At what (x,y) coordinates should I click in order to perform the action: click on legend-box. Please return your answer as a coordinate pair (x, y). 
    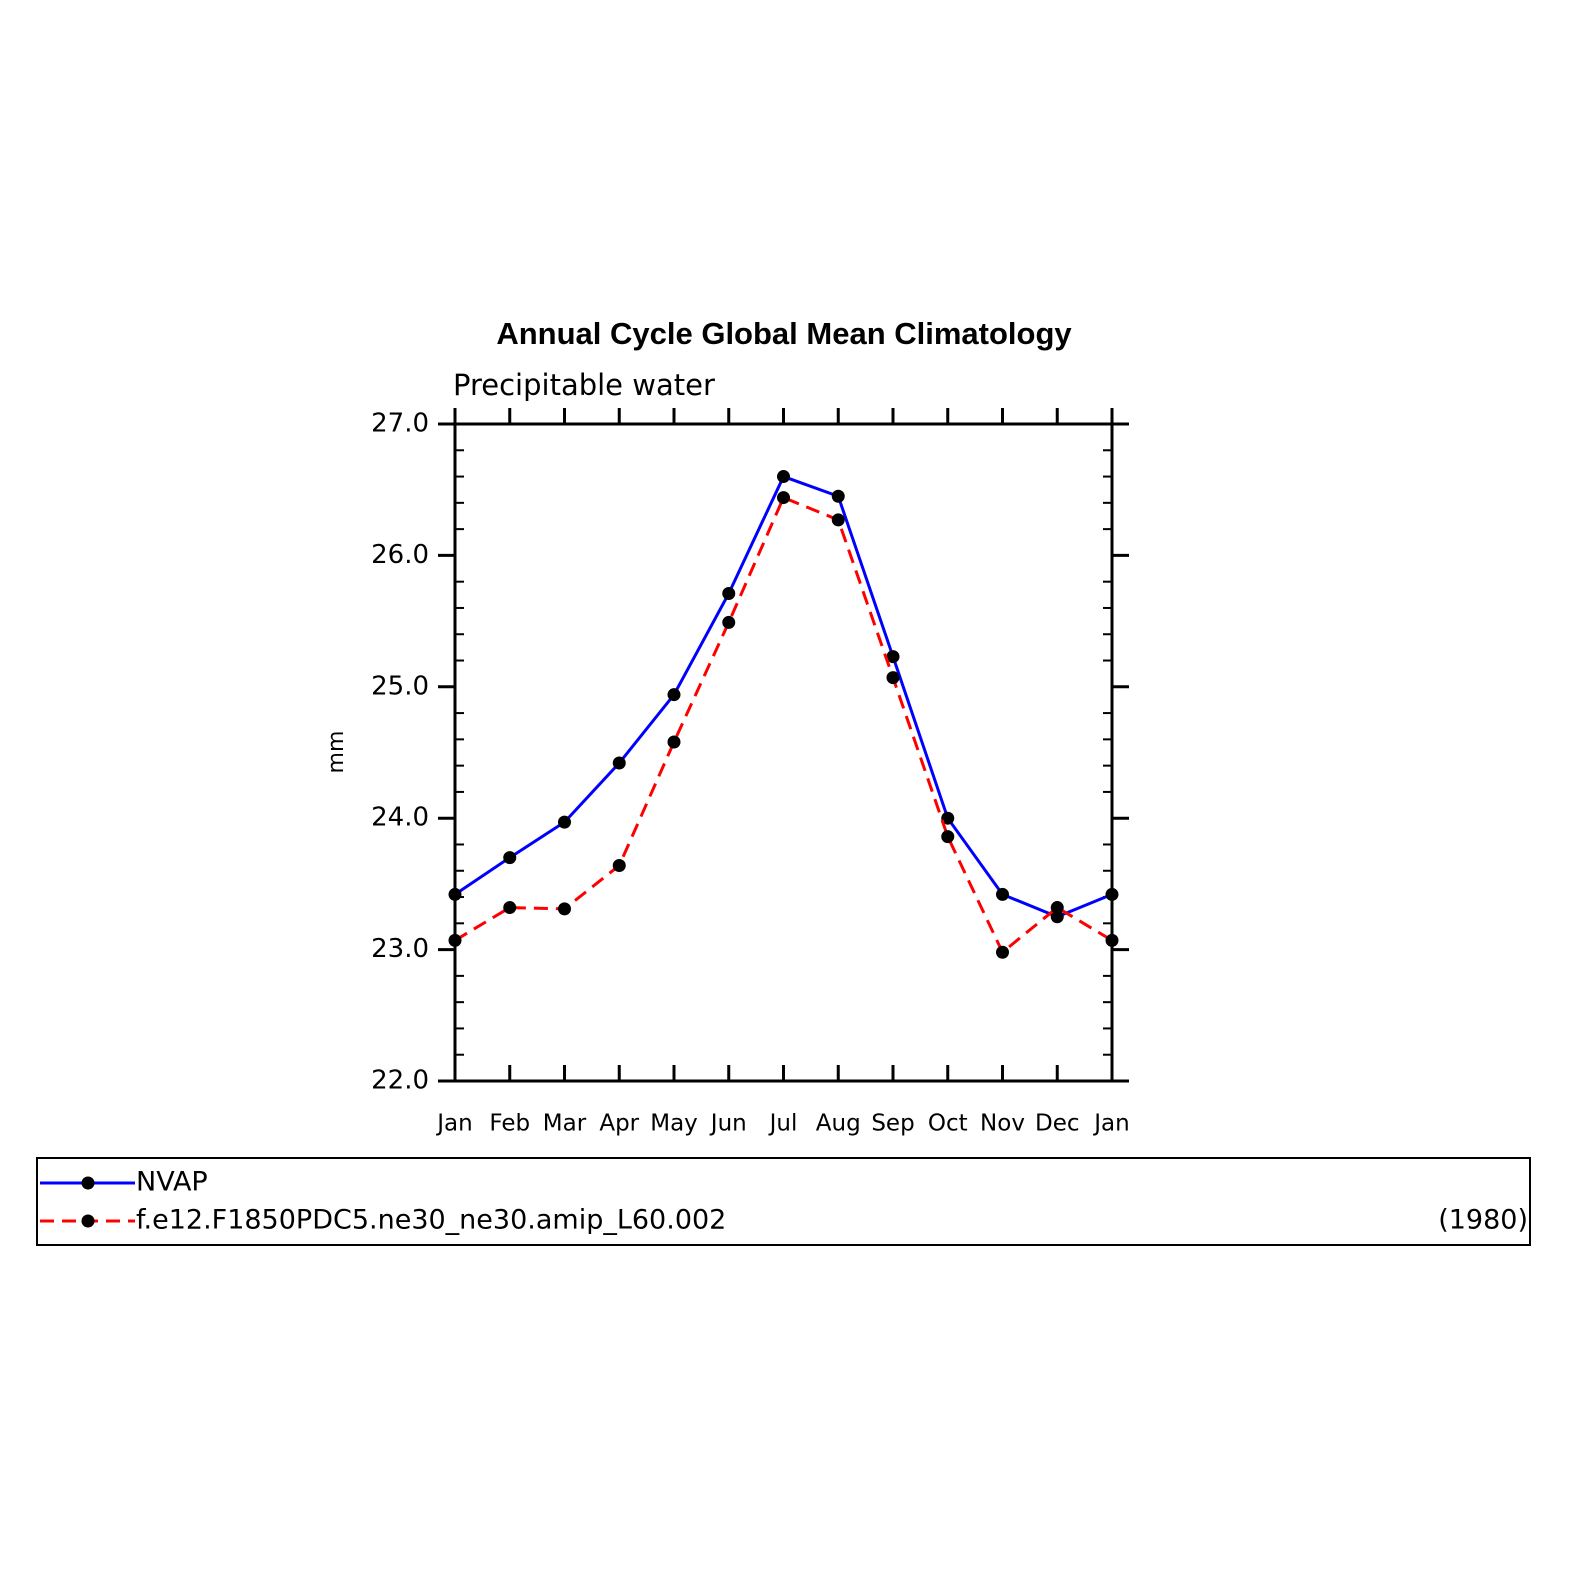
    Looking at the image, I should click on (783, 1201).